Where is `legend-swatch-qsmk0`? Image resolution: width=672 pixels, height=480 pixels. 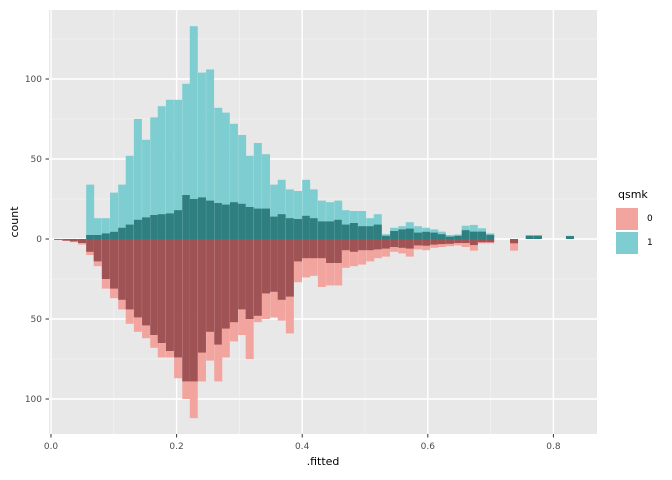
legend-swatch-qsmk0 is located at coordinates (627, 219).